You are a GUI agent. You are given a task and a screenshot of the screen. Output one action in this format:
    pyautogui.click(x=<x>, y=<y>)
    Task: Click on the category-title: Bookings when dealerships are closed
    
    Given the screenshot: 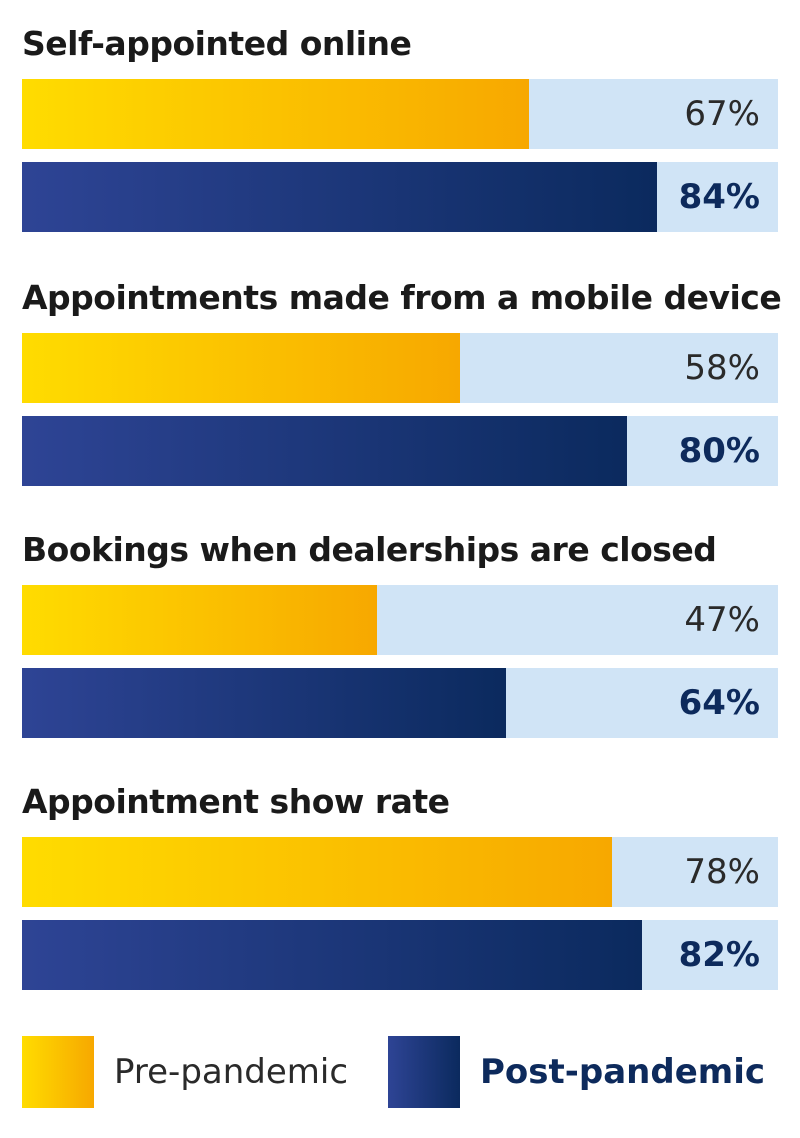 What is the action you would take?
    pyautogui.click(x=369, y=549)
    